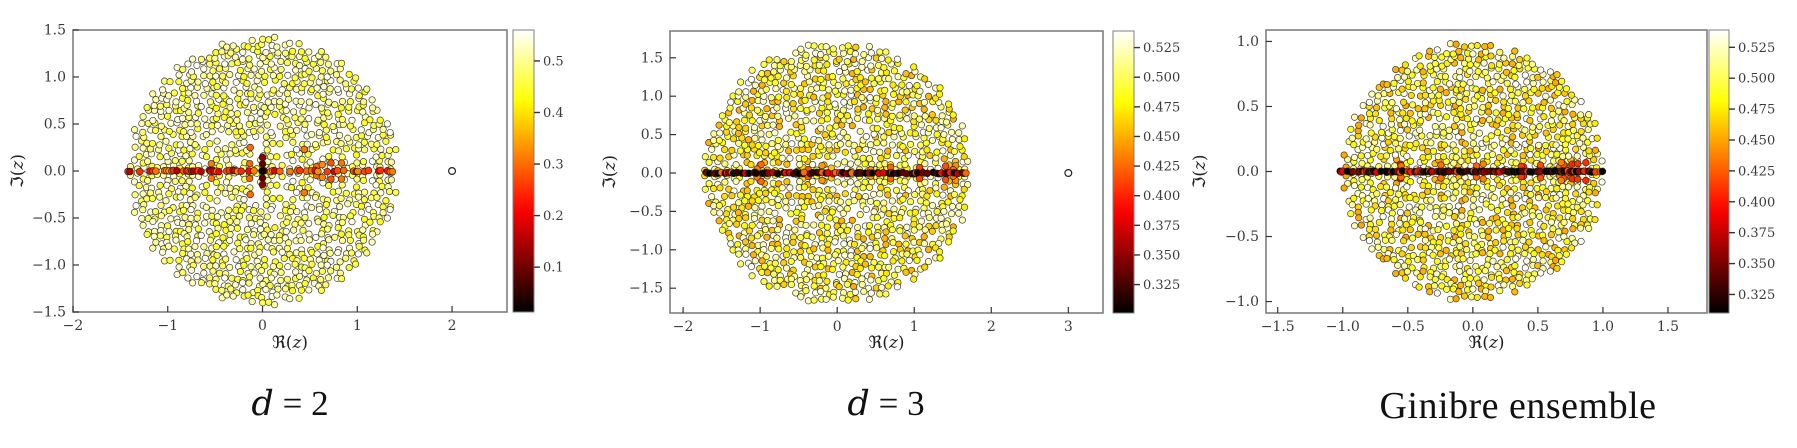  Describe the element at coordinates (452, 171) in the screenshot. I see `outlier-eigenvalue-point` at that location.